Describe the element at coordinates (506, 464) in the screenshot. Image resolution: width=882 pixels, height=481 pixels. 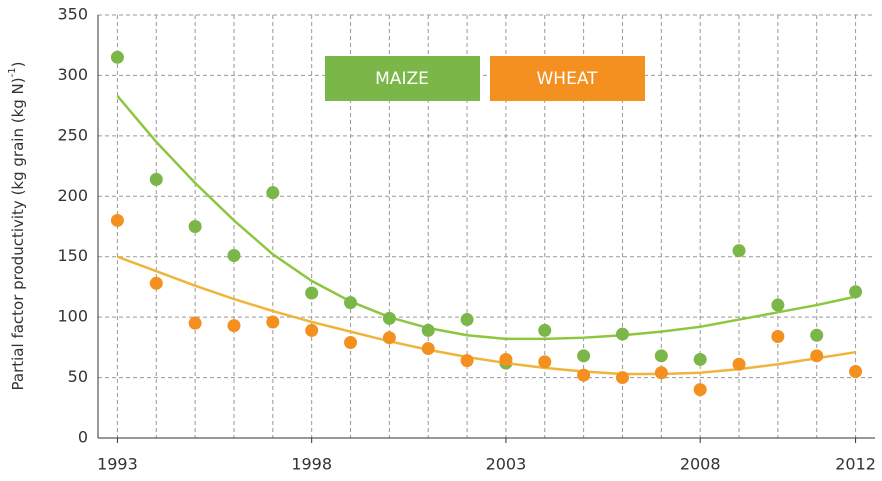
I see `x-tick-label: 2003` at that location.